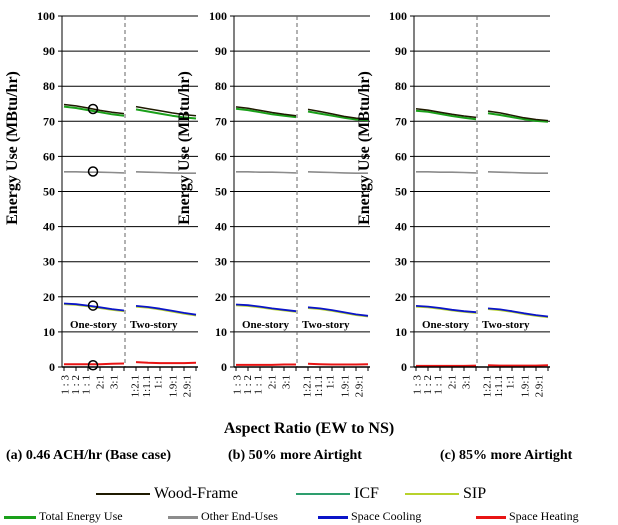 Image resolution: width=618 pixels, height=525 pixels. Describe the element at coordinates (239, 516) in the screenshot. I see `legend-label: Other End-Uses` at that location.